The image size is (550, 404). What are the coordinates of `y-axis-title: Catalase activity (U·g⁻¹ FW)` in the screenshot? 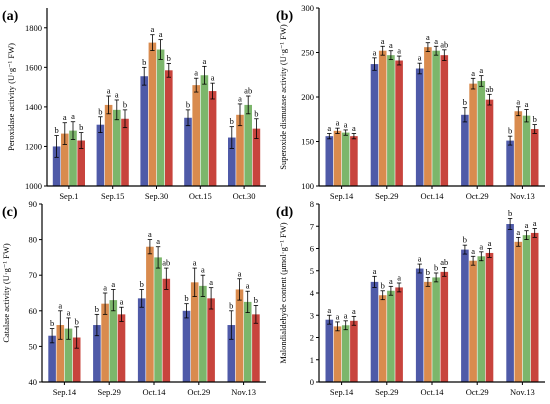 It's located at (6, 292).